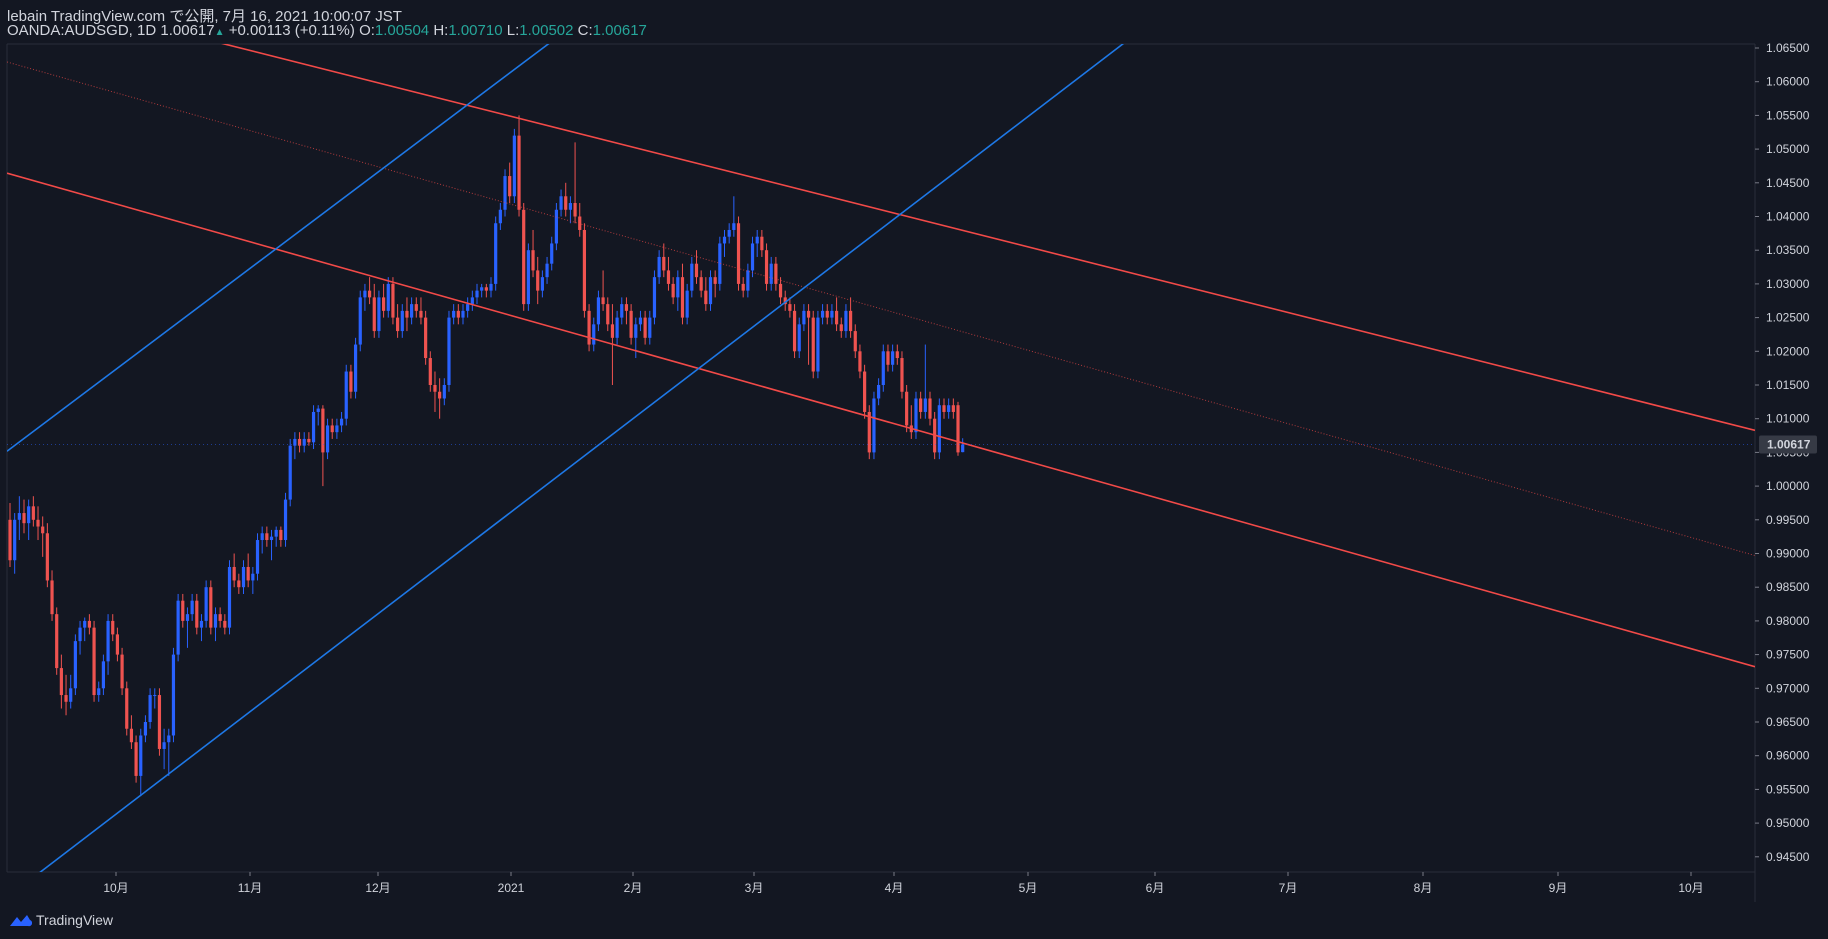 The image size is (1828, 939). What do you see at coordinates (1690, 888) in the screenshot?
I see `time-tick-label: 10月` at bounding box center [1690, 888].